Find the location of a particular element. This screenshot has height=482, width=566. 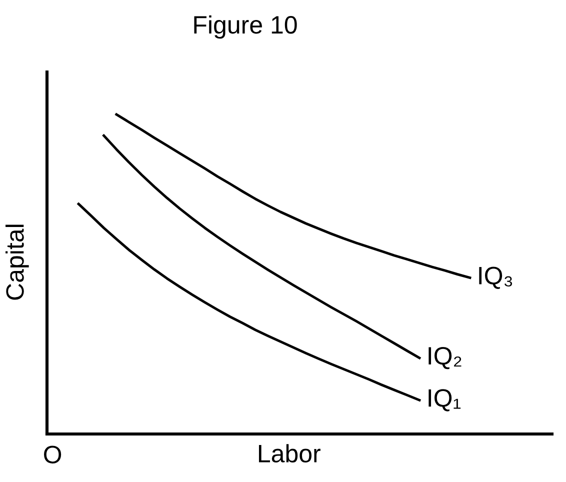

series-label: IQ₃ is located at coordinates (495, 277).